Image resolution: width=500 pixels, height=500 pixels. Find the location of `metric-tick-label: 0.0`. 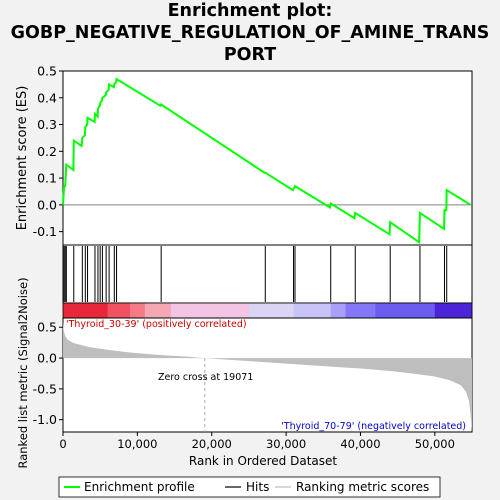

metric-tick-label: 0.0 is located at coordinates (47, 358).